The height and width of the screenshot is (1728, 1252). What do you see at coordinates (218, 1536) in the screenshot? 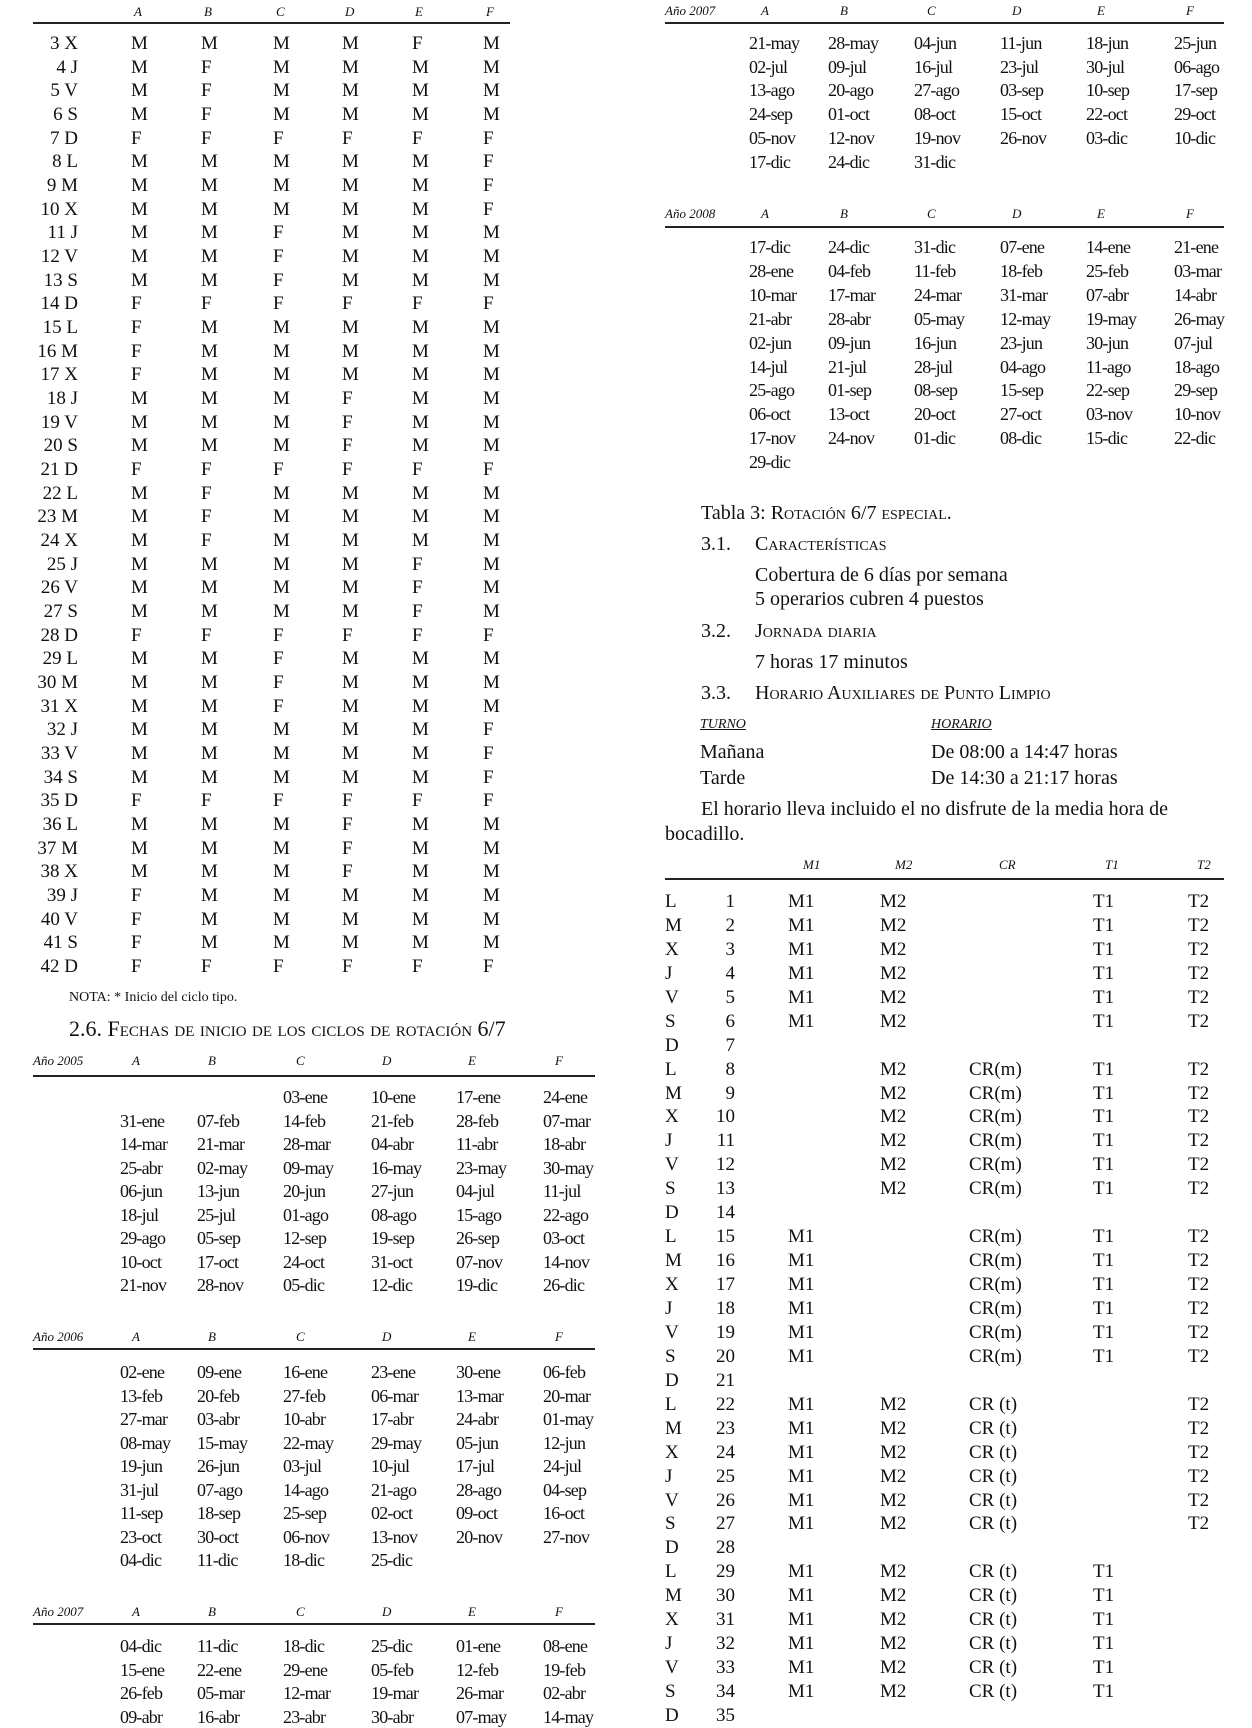
I see `start-date-cell: 30-oct` at bounding box center [218, 1536].